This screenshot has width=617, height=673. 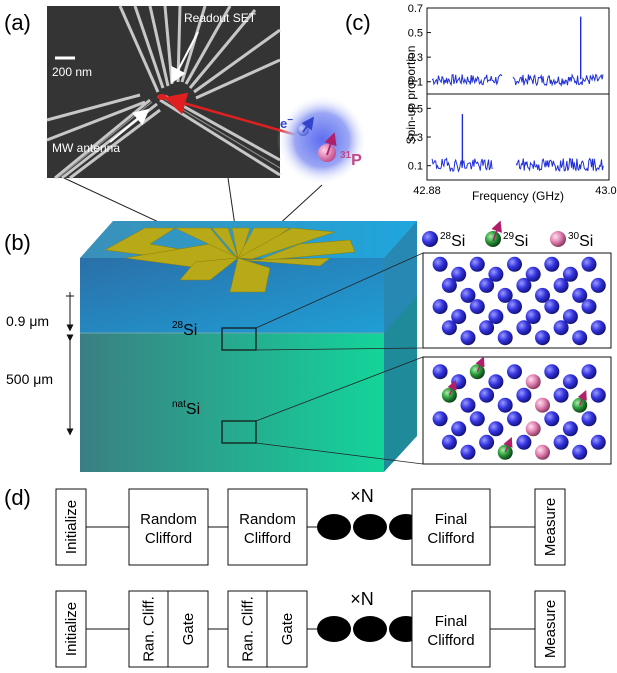 I want to click on row2-final-clifford-label: Final Clifford, so click(x=450, y=631).